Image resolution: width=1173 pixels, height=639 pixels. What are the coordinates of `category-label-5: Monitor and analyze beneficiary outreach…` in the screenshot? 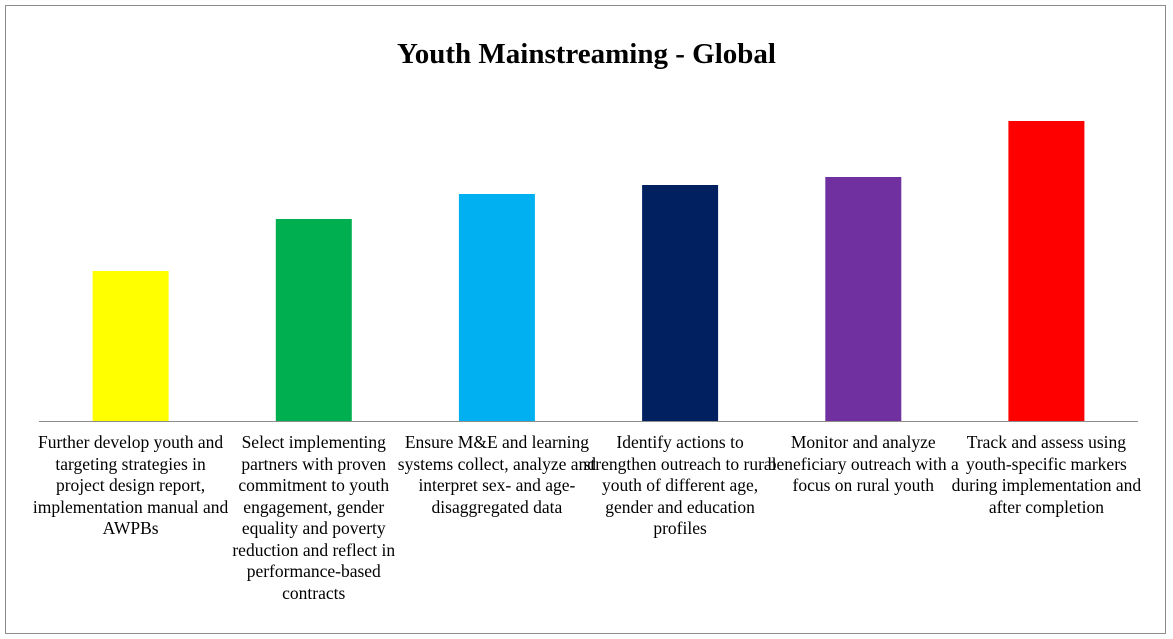 It's located at (863, 463).